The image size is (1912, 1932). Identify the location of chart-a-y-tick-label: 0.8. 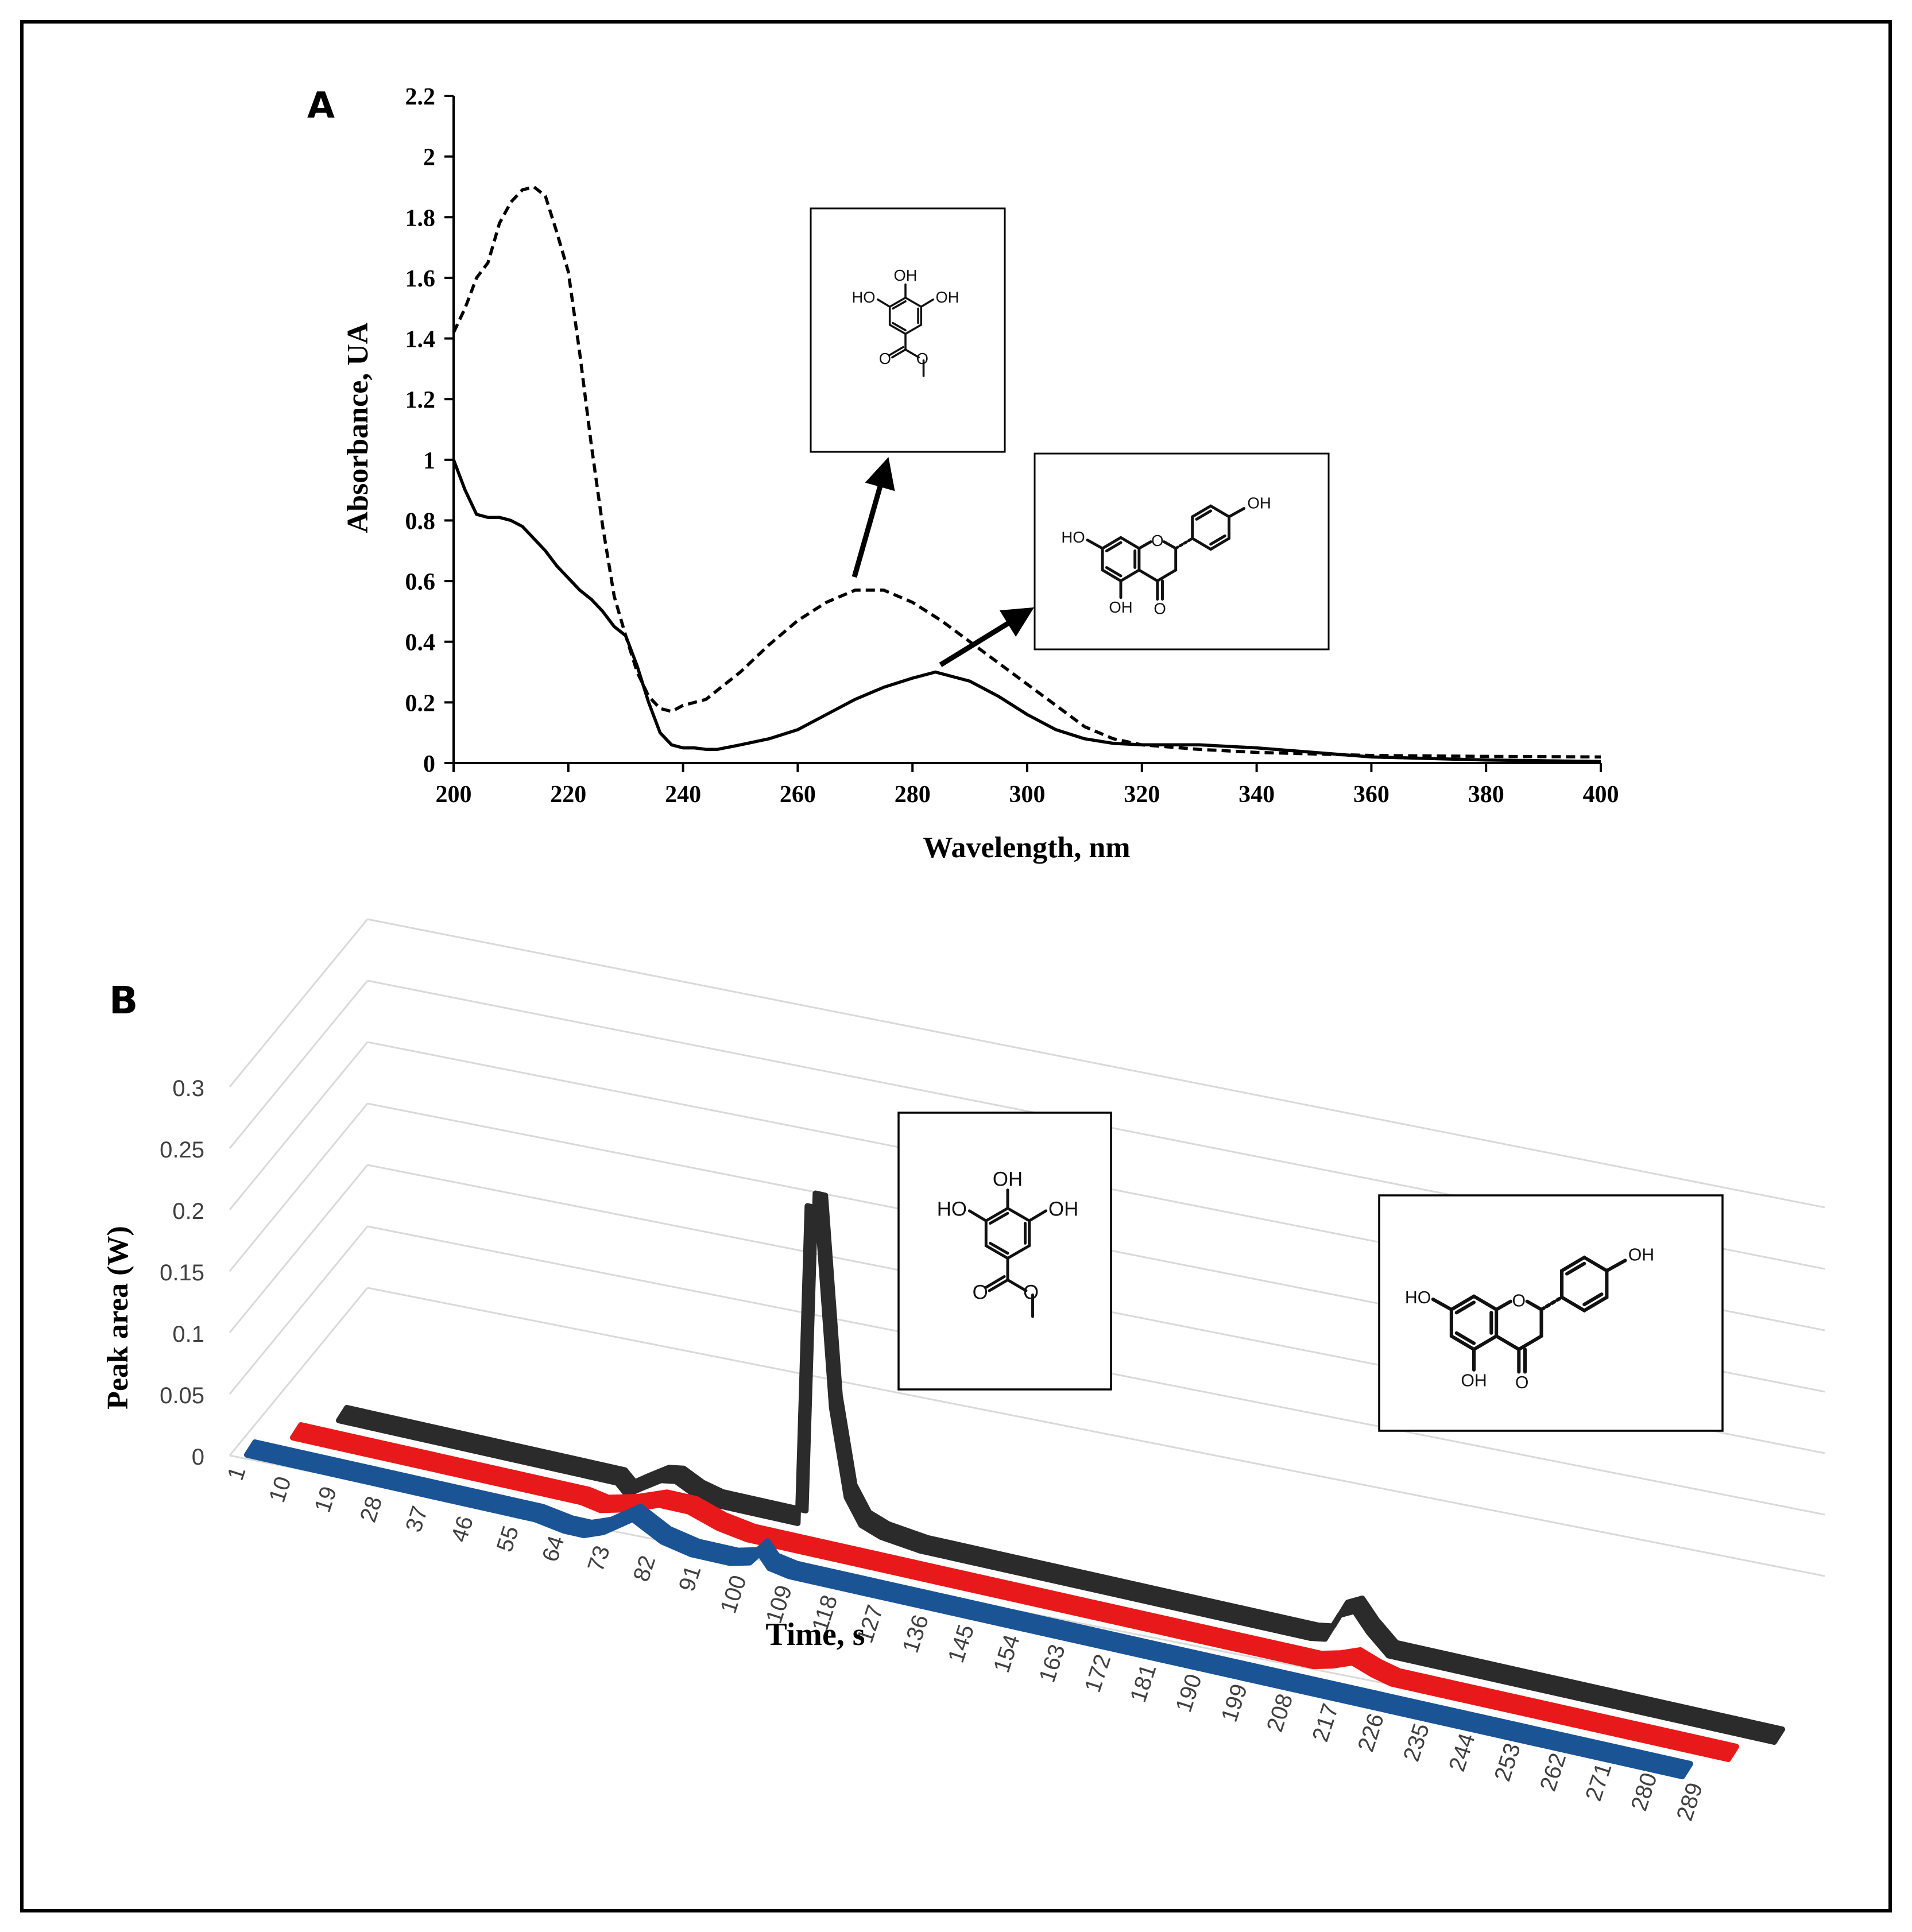
(421, 521).